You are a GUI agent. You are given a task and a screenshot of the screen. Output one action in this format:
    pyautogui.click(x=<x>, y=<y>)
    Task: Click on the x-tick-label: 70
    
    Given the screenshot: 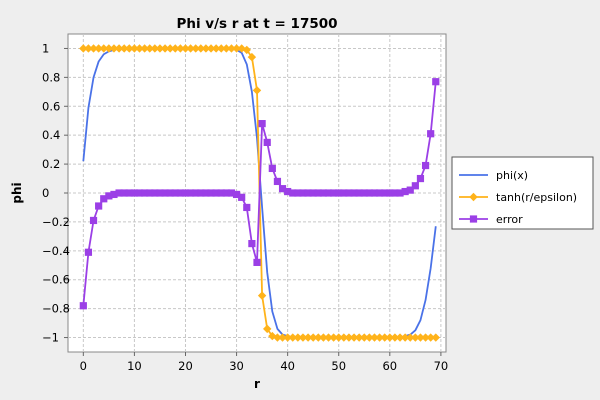 What is the action you would take?
    pyautogui.click(x=441, y=366)
    